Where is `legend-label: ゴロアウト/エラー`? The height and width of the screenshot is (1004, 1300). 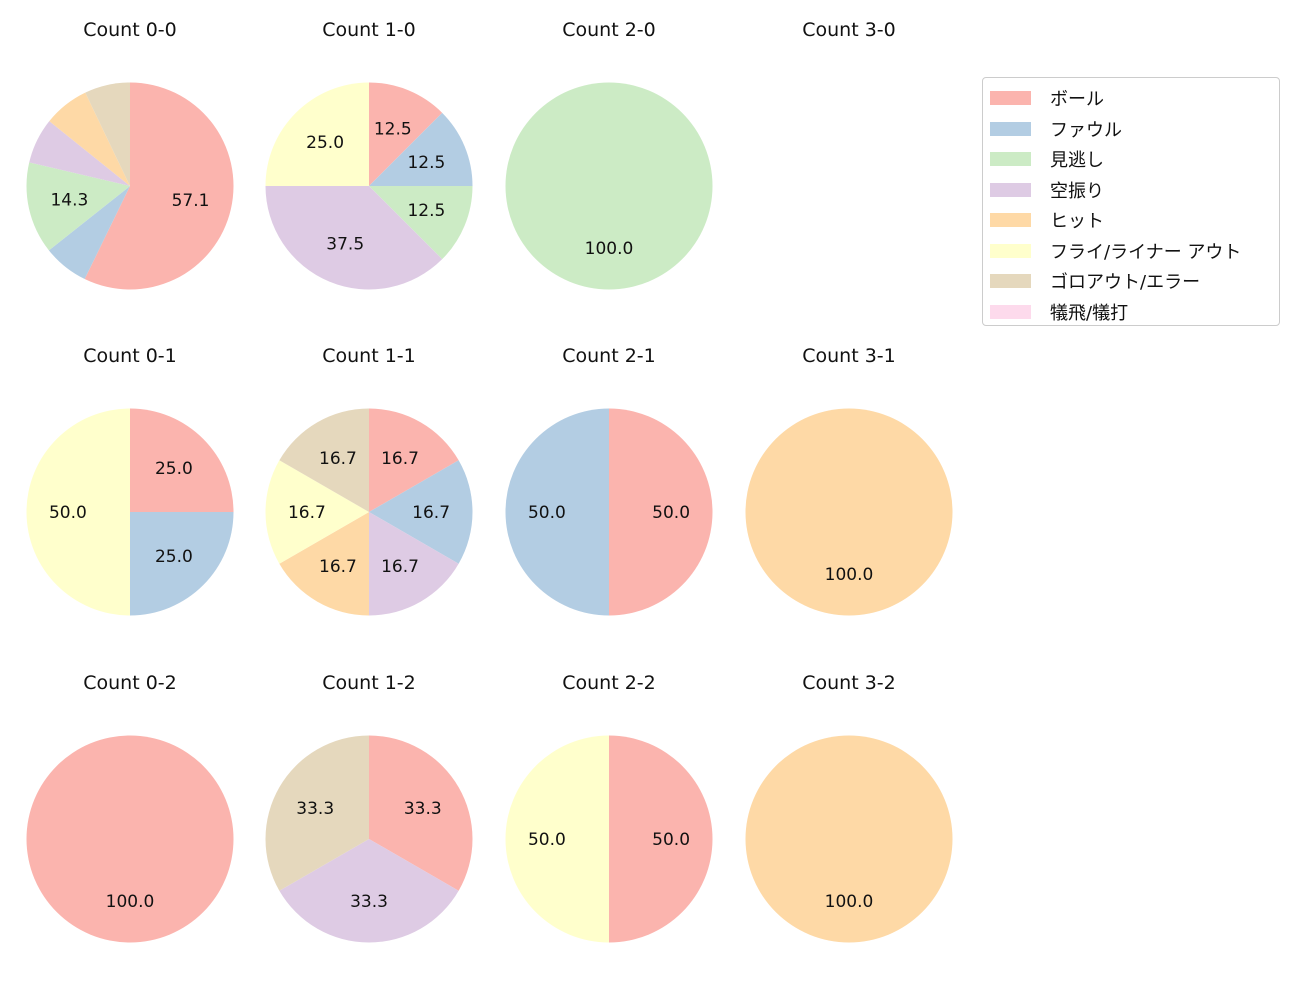 legend-label: ゴロアウト/エラー is located at coordinates (1125, 283).